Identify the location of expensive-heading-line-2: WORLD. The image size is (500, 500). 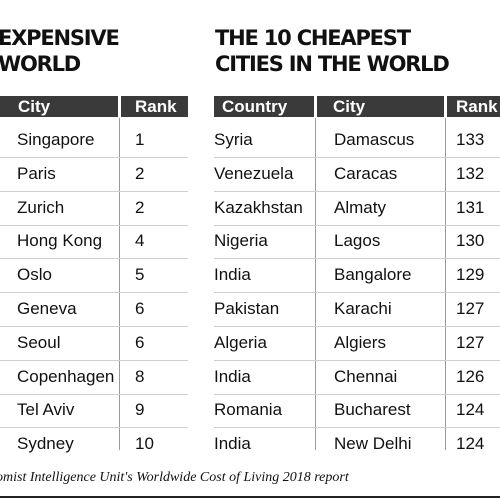
(40, 64).